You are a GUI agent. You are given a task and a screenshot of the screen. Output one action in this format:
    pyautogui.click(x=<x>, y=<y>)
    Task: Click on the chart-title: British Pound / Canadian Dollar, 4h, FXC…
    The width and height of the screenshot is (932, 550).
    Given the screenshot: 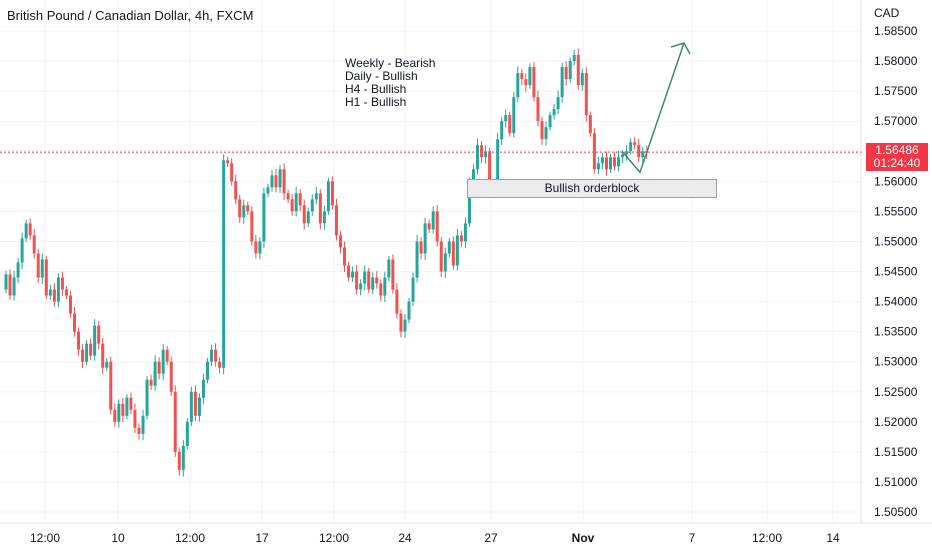 What is the action you would take?
    pyautogui.click(x=130, y=15)
    